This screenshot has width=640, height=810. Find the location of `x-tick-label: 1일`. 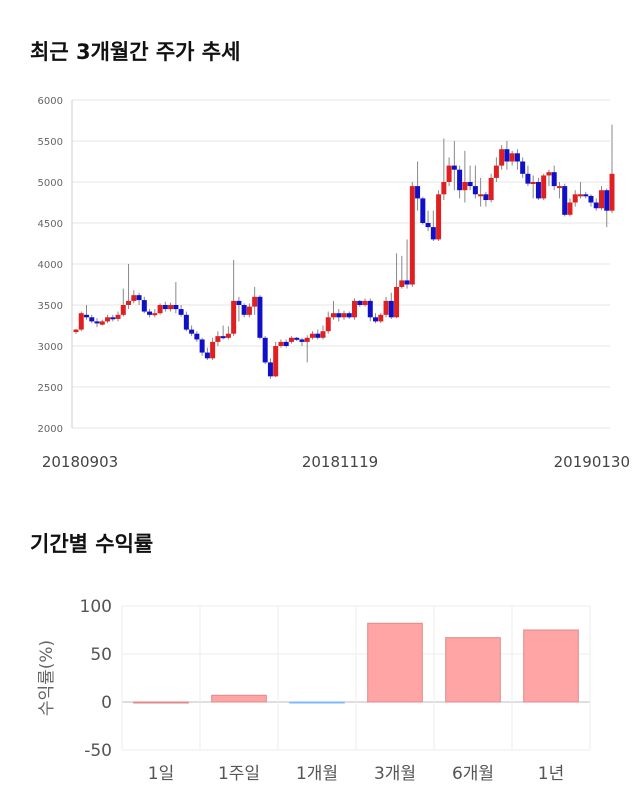

x-tick-label: 1일 is located at coordinates (161, 774).